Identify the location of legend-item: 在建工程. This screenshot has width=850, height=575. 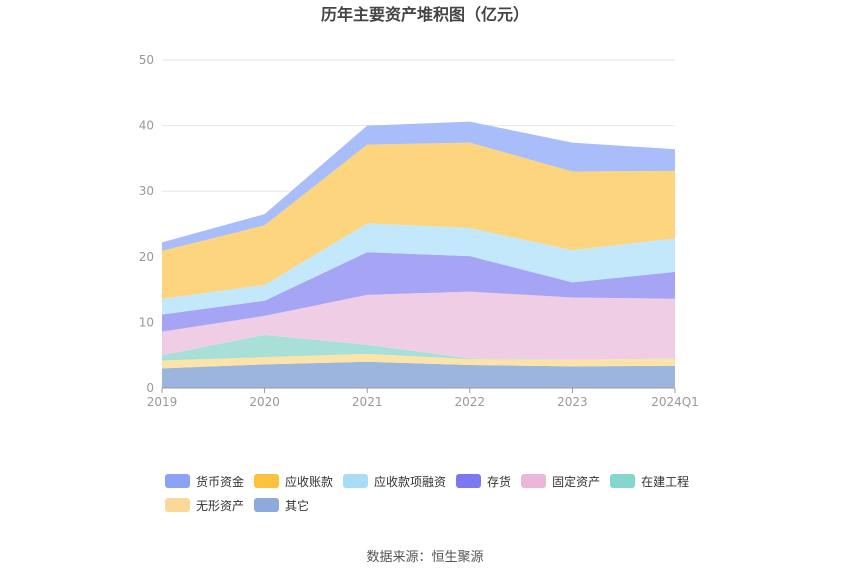
(649, 481).